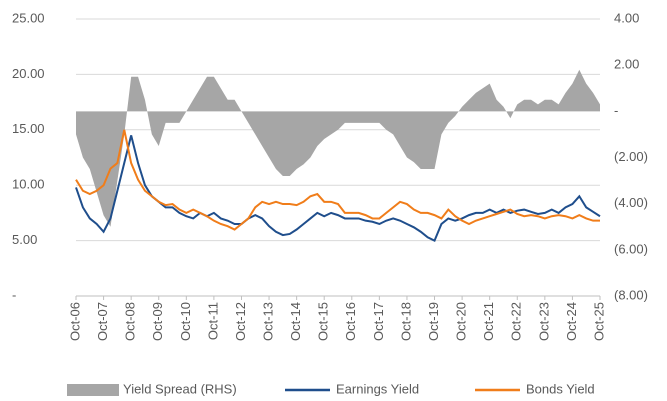 This screenshot has height=401, width=667. Describe the element at coordinates (631, 248) in the screenshot. I see `y2-tick-label: (6.00)` at that location.